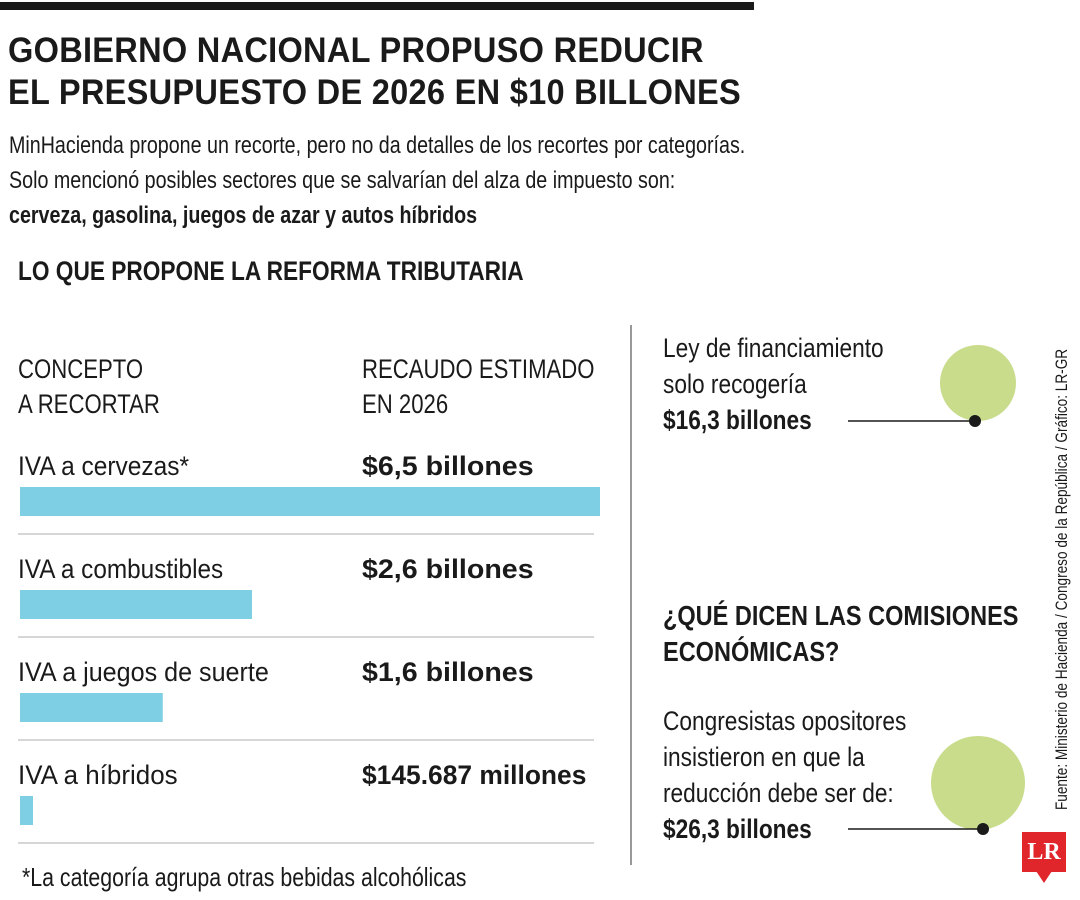 Image resolution: width=1080 pixels, height=900 pixels. What do you see at coordinates (978, 383) in the screenshot?
I see `callout-1-circle` at bounding box center [978, 383].